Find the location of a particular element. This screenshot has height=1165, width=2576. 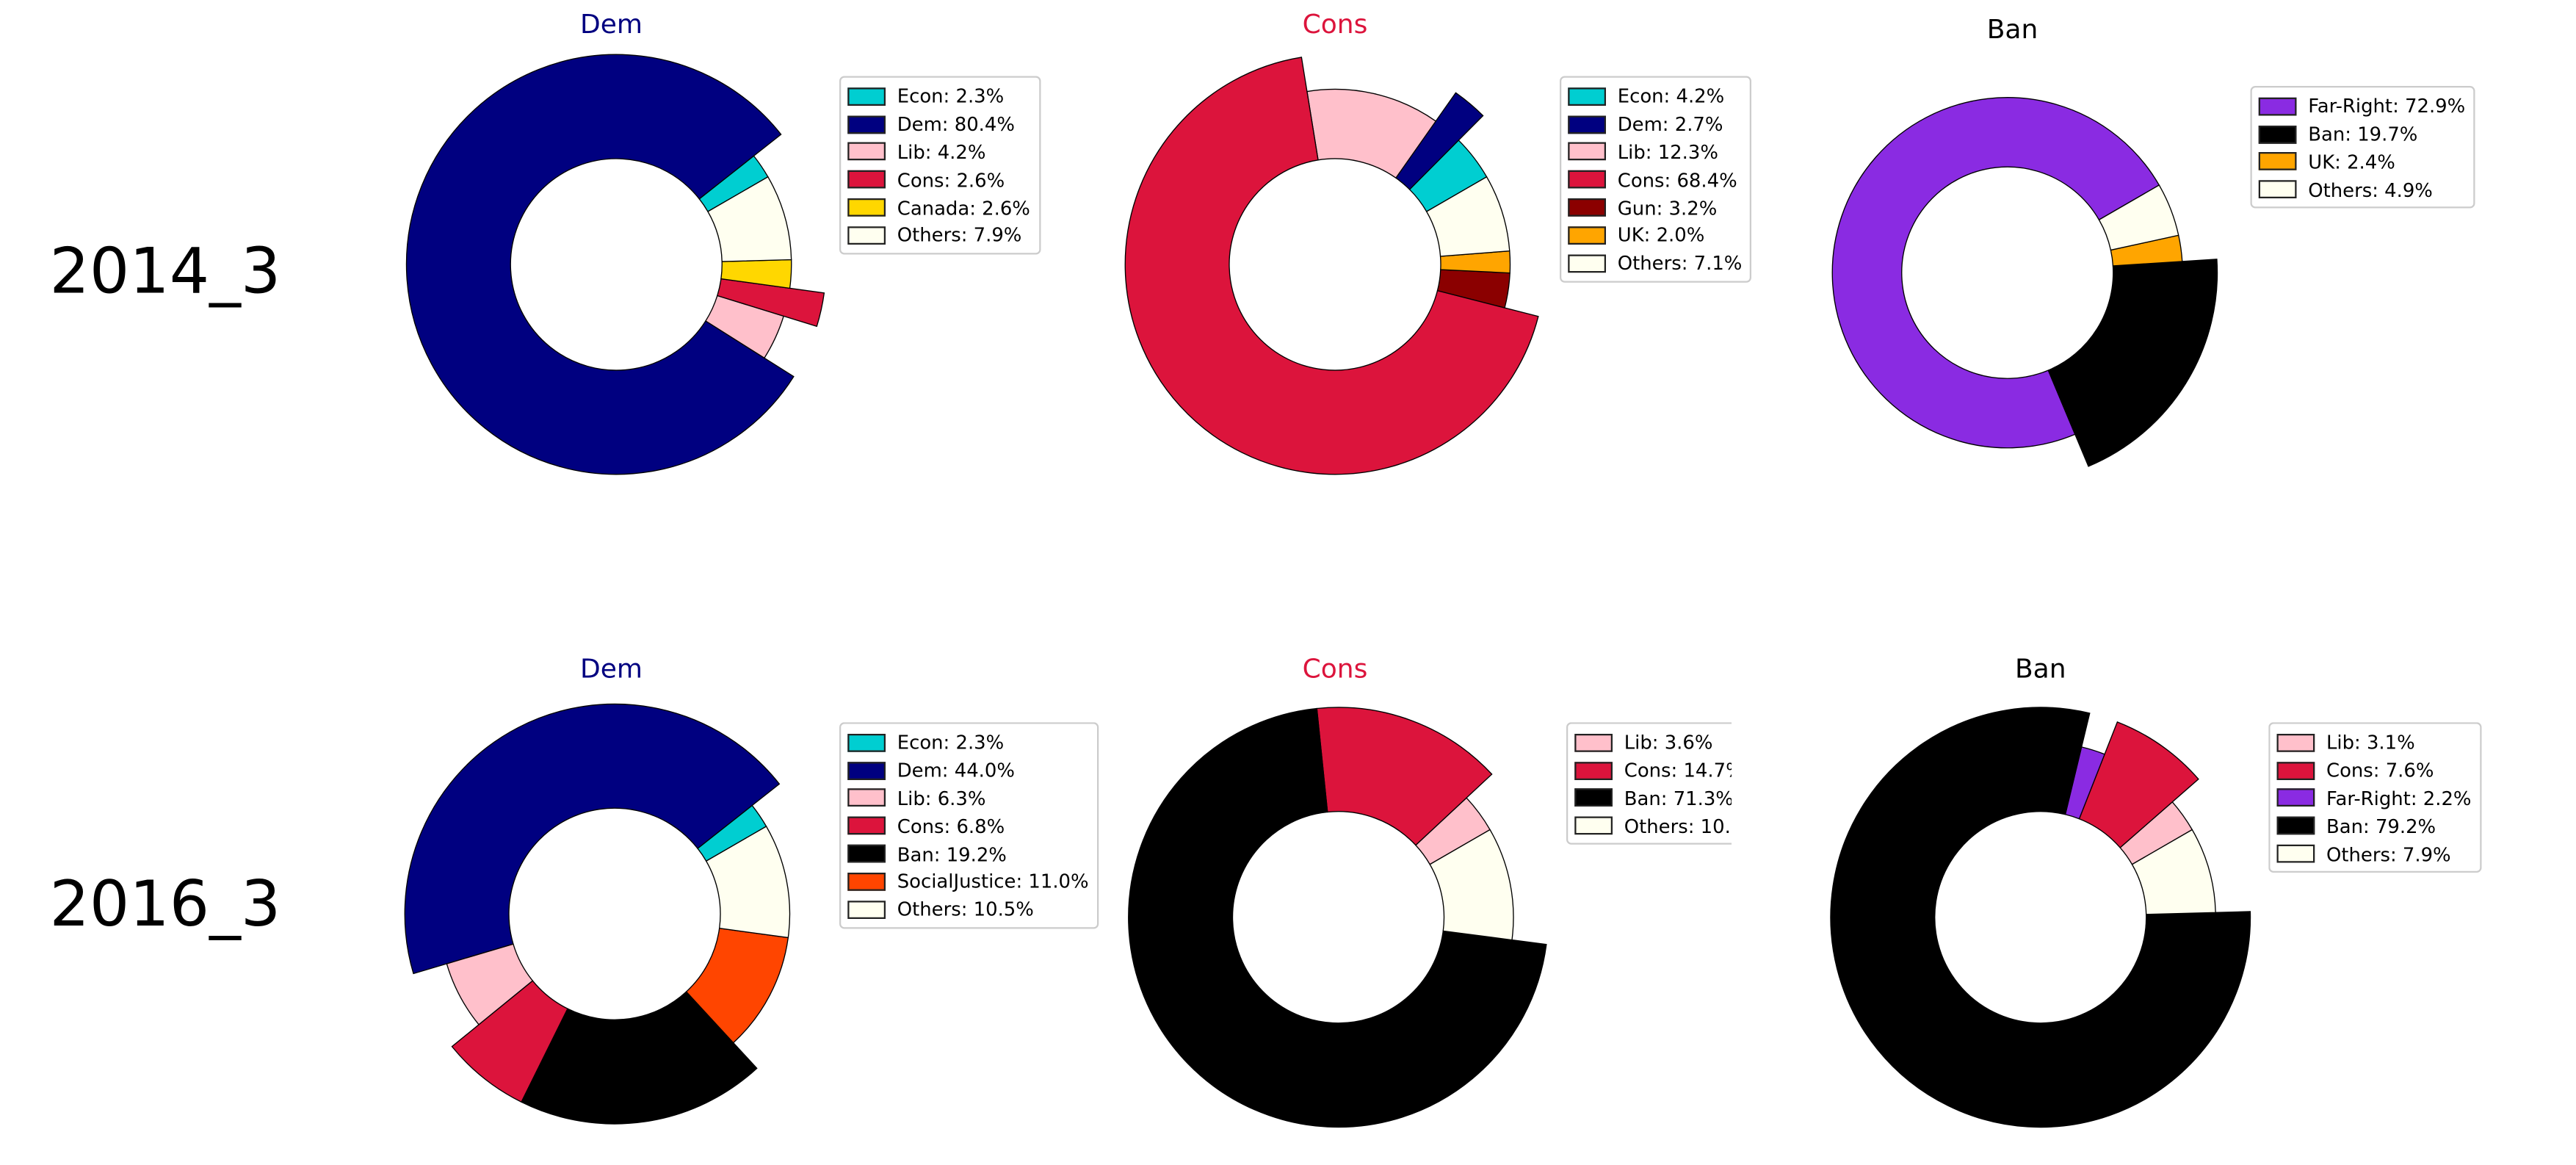

legend-label: Gun: 3.2% is located at coordinates (1668, 208).